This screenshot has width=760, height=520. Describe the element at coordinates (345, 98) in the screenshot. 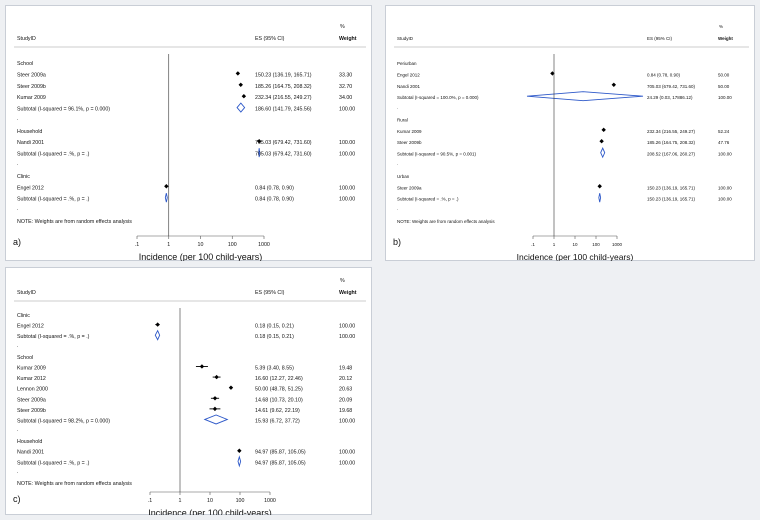

I see `weight-value: 34.00` at that location.